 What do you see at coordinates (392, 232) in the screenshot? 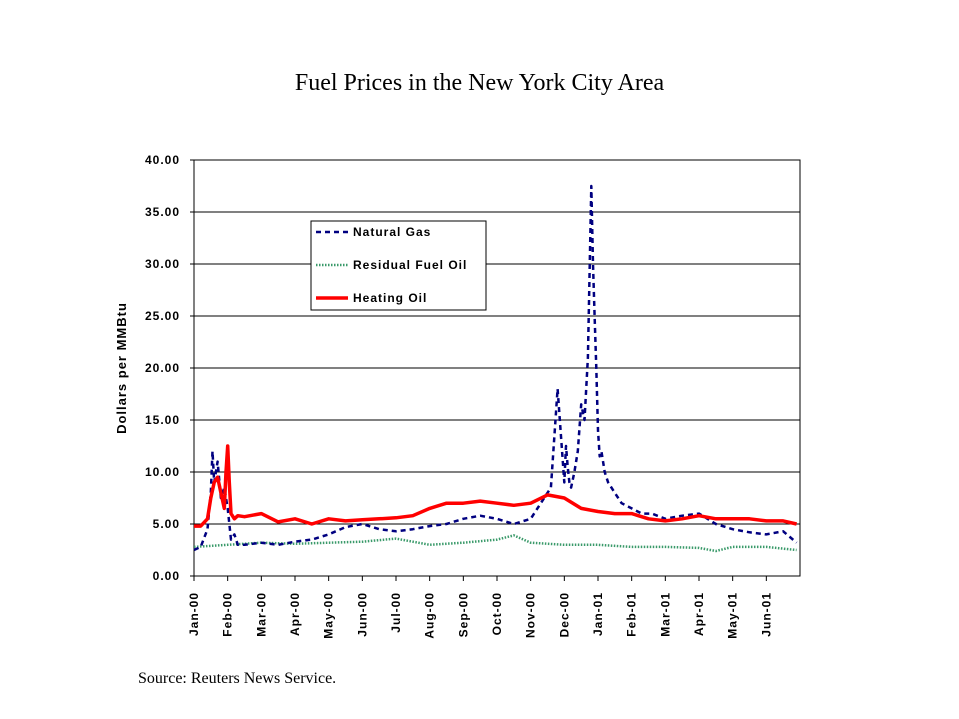
I see `legend-label: Natural Gas` at bounding box center [392, 232].